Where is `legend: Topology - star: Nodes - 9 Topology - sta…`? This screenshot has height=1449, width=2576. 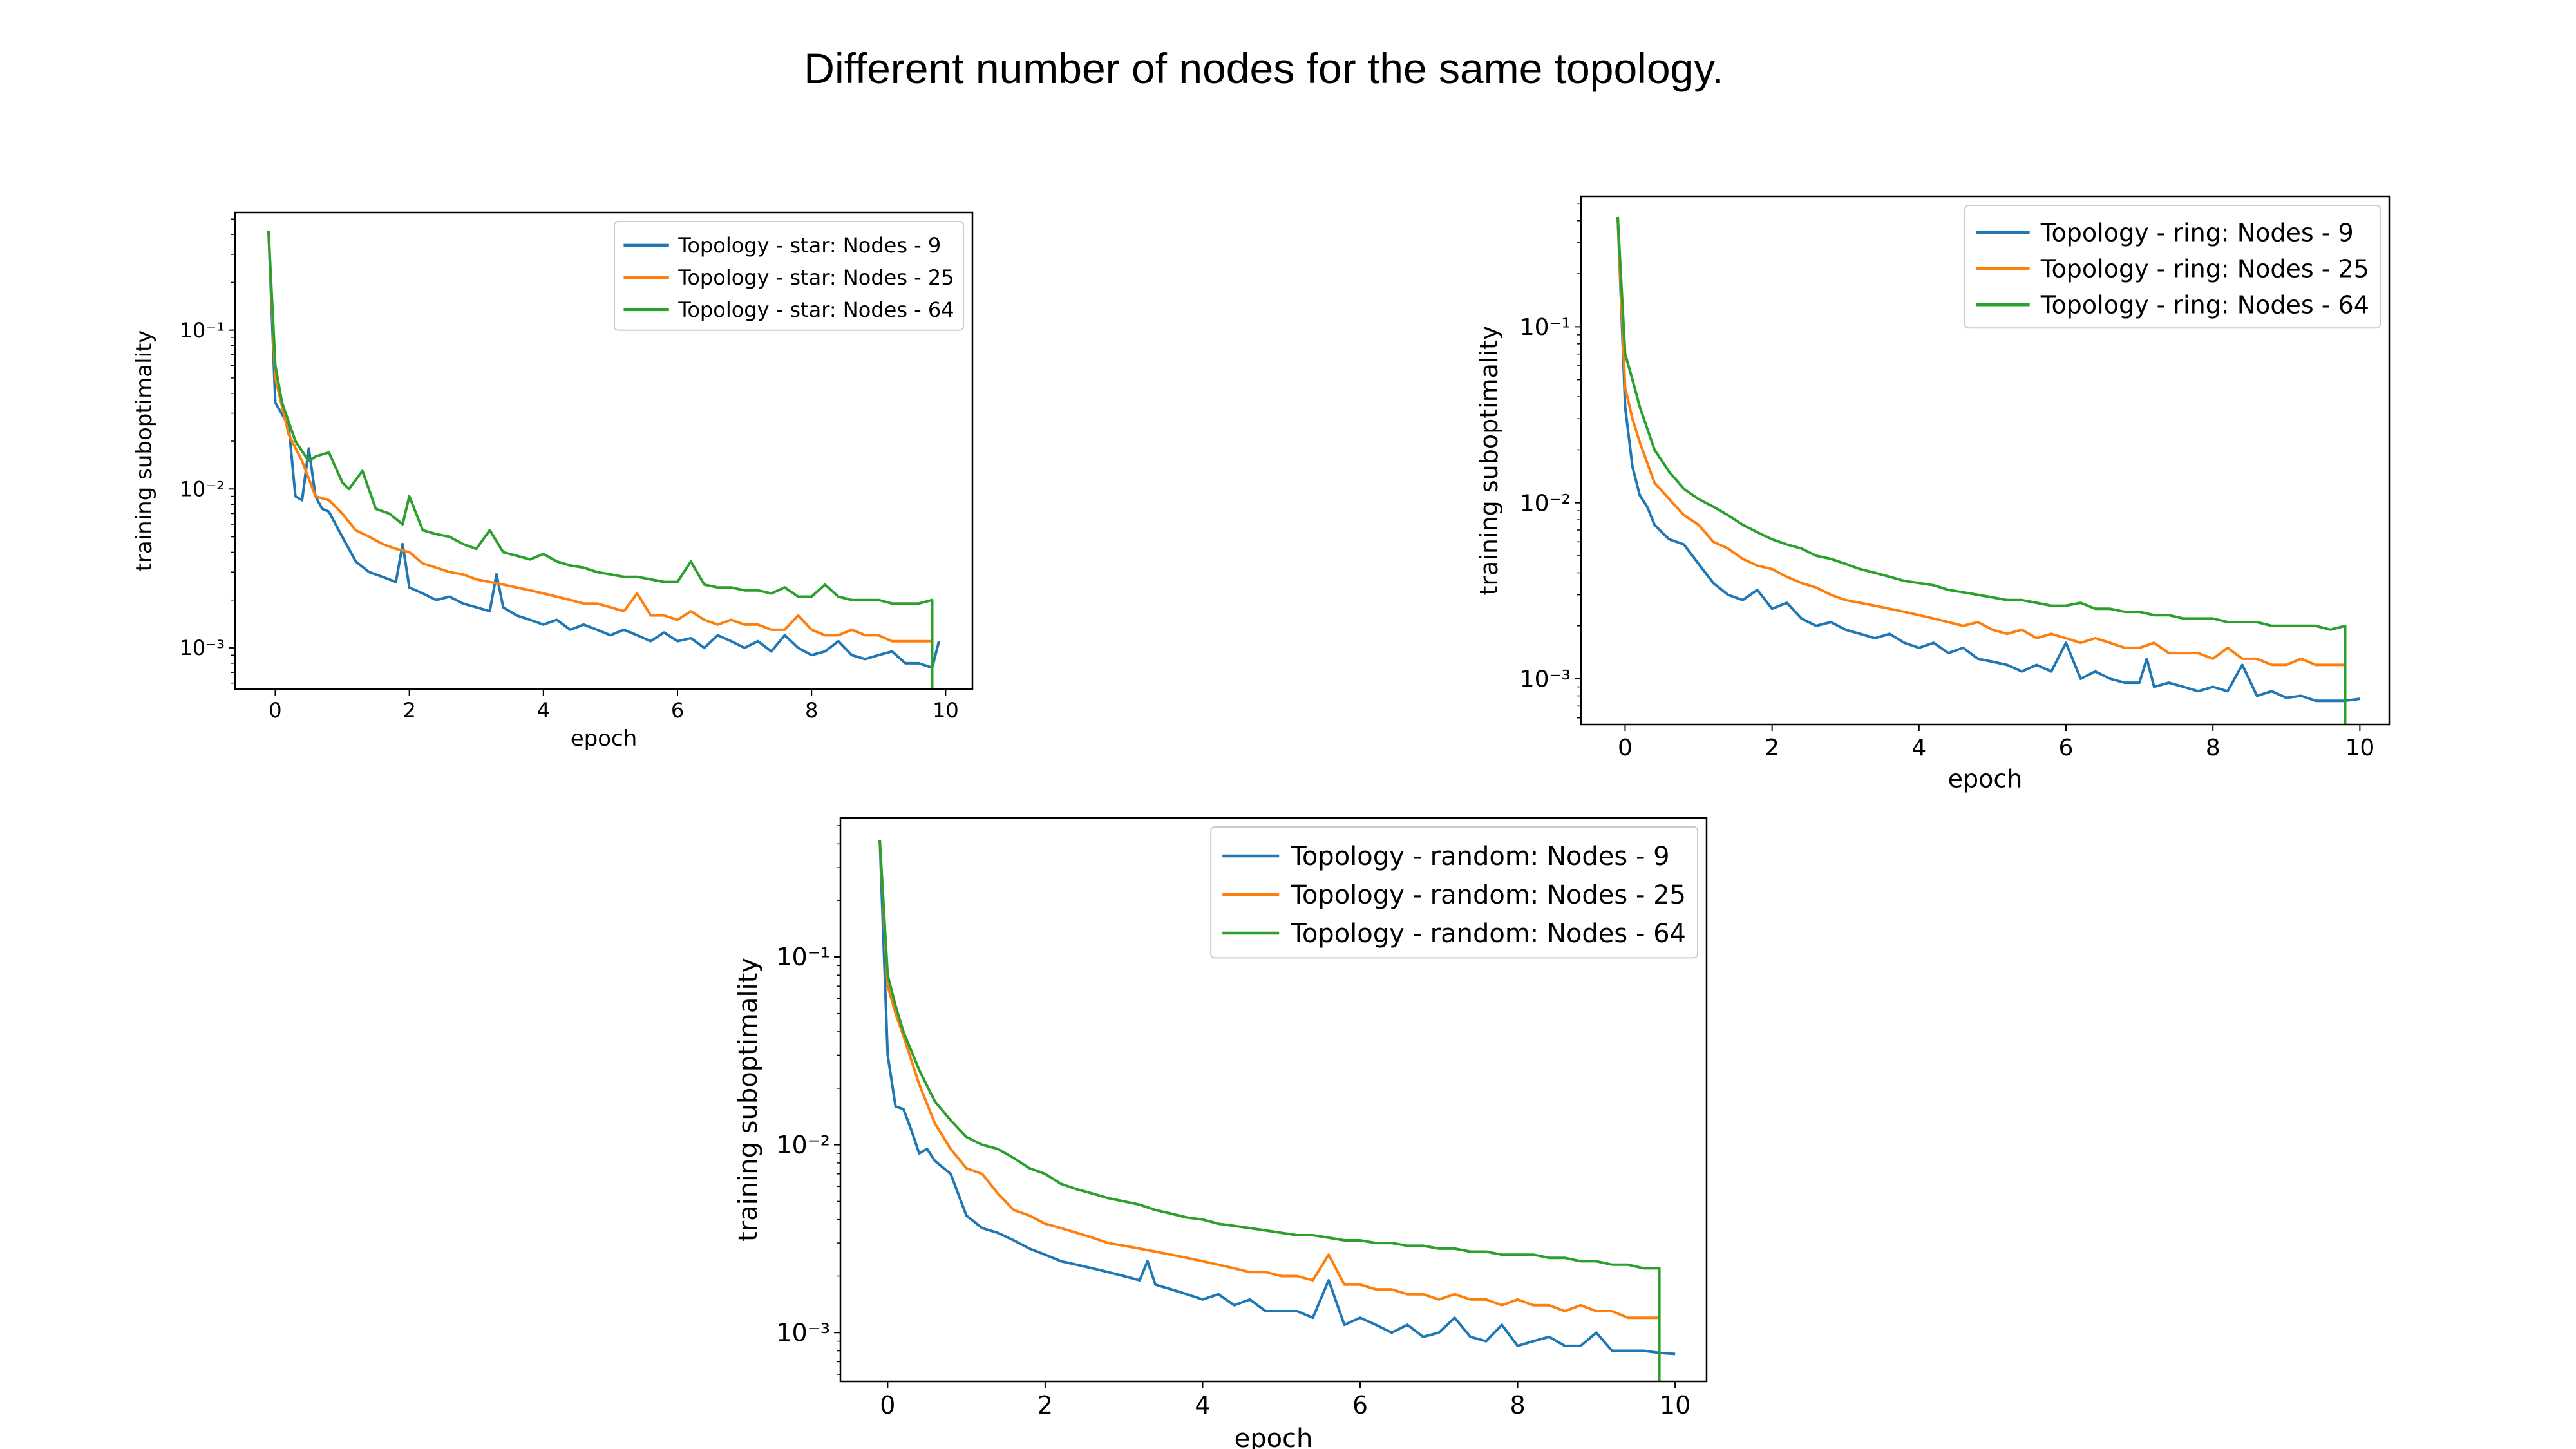 legend: Topology - star: Nodes - 9 Topology - sta… is located at coordinates (789, 276).